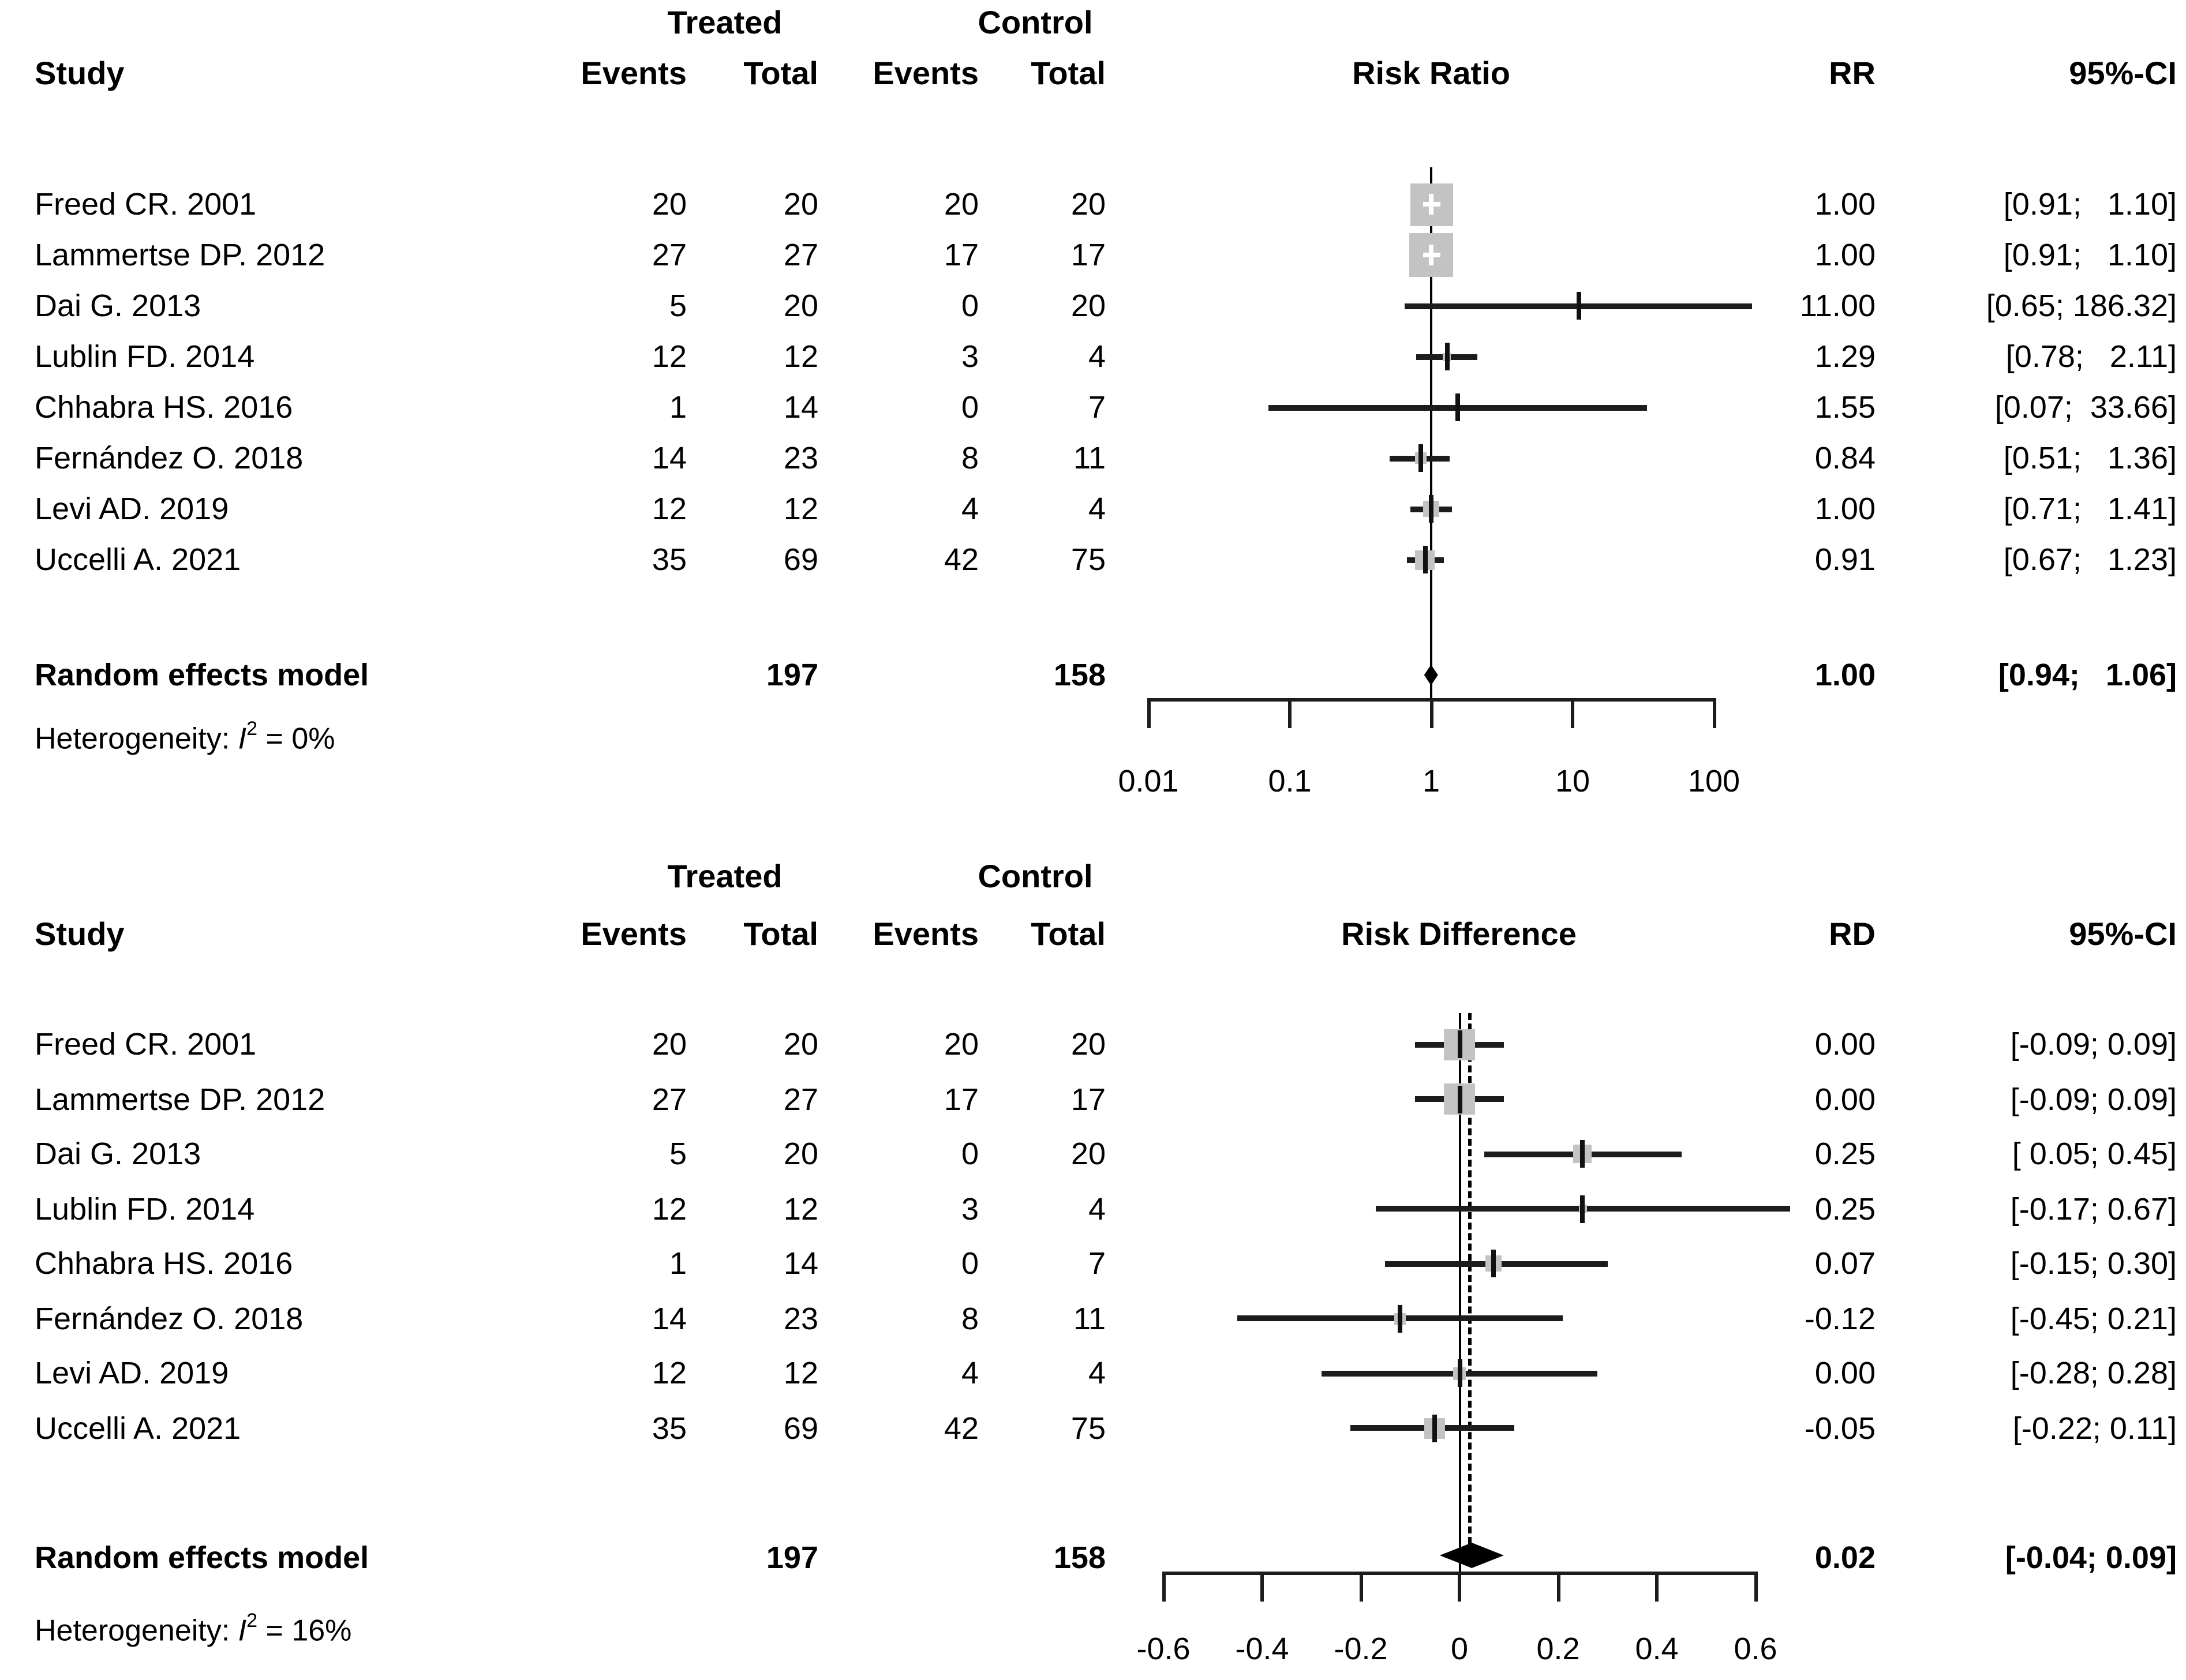  What do you see at coordinates (1852, 934) in the screenshot?
I see `col-header-rd: RD` at bounding box center [1852, 934].